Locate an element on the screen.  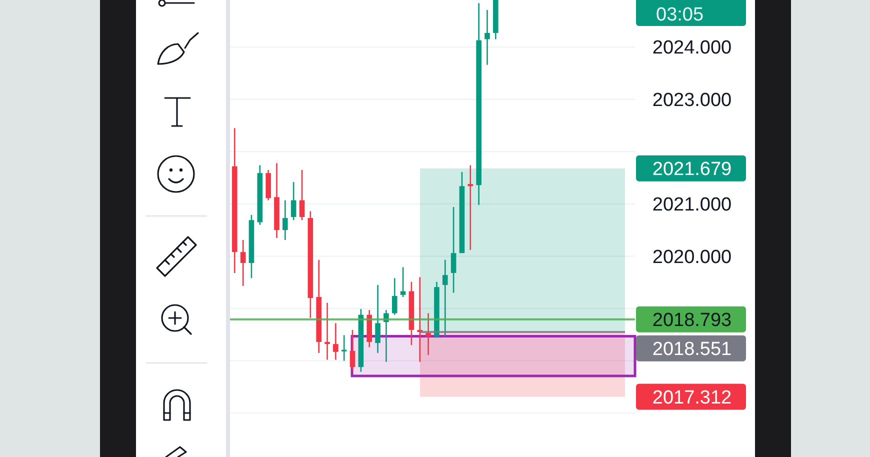
band-label: 2017.312 is located at coordinates (692, 397).